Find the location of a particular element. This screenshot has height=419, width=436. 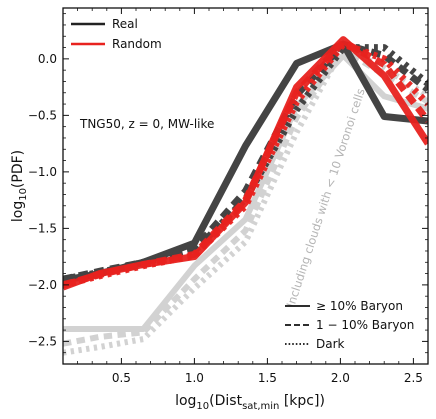

y-tick-label: −0.5 is located at coordinates (42, 115).